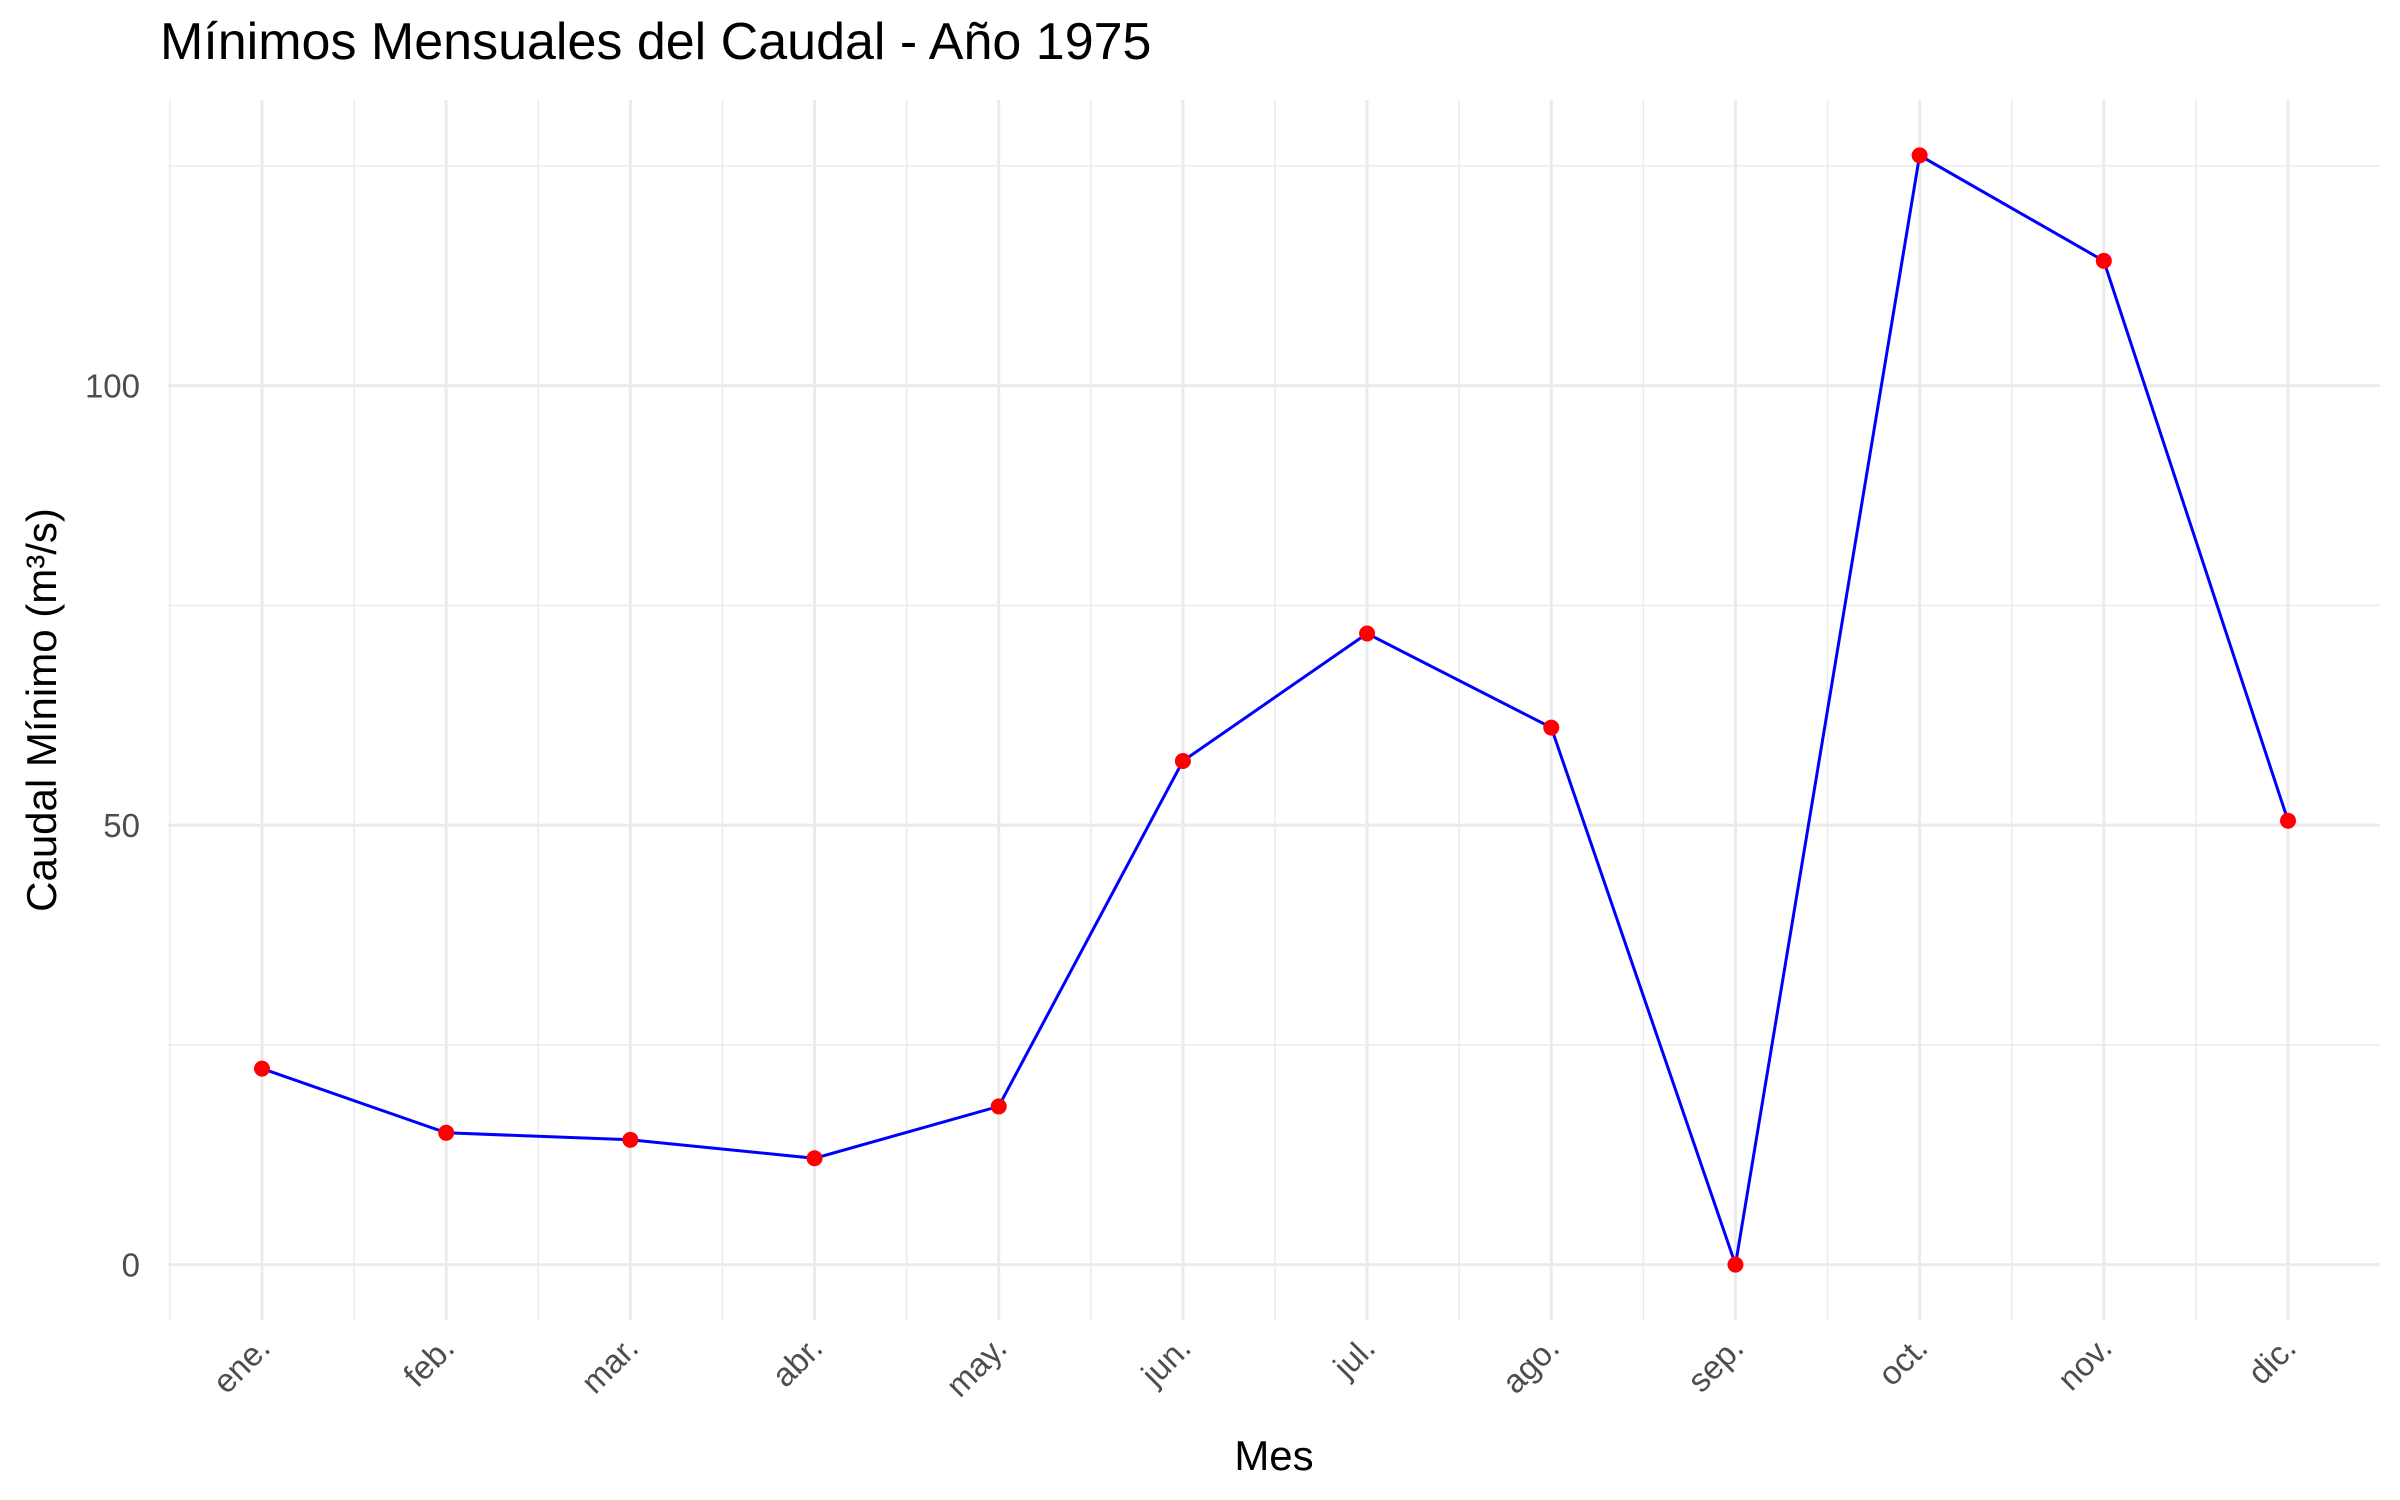 This screenshot has height=1500, width=2400. I want to click on x-tick-label: may., so click(976, 1366).